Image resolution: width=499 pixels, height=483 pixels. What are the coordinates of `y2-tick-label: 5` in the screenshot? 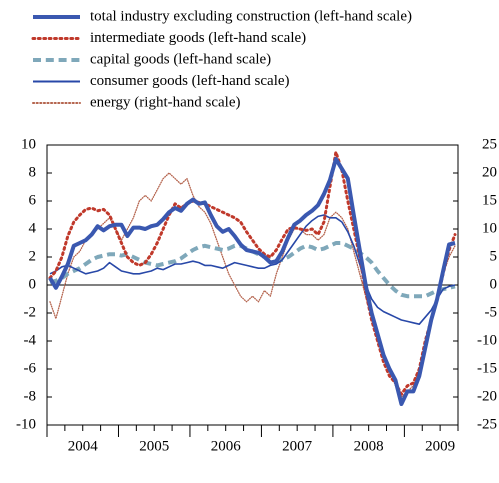 It's located at (494, 256).